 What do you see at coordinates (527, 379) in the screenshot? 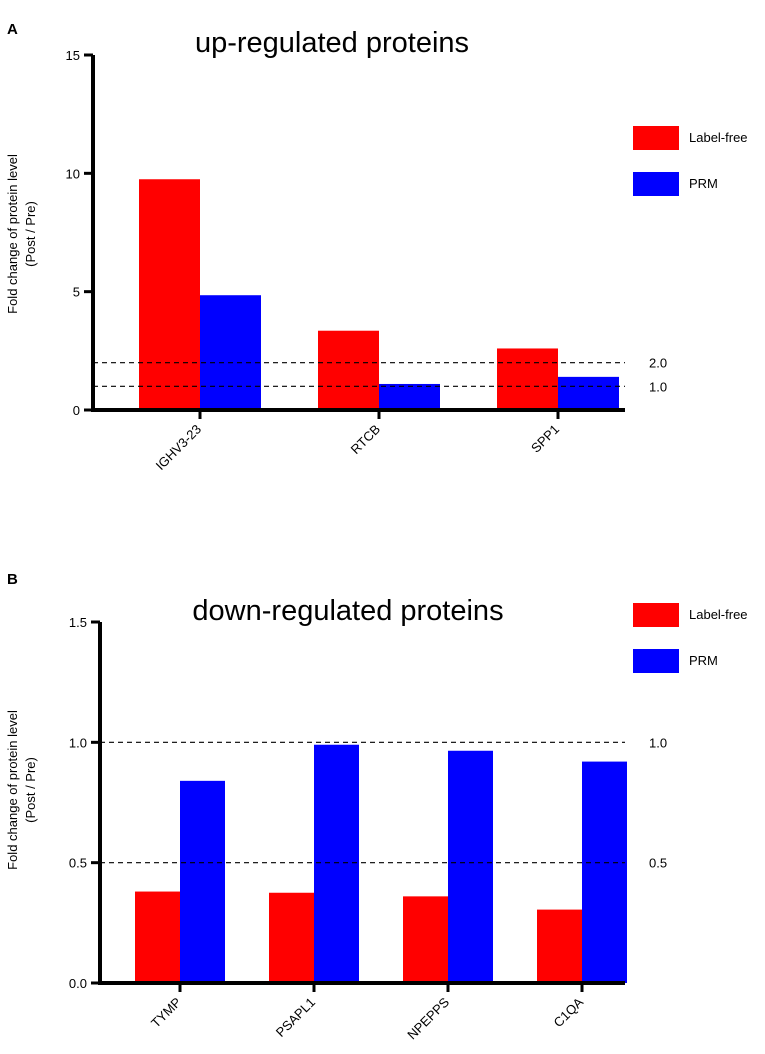
I see `bar-a-label-free-spp1` at bounding box center [527, 379].